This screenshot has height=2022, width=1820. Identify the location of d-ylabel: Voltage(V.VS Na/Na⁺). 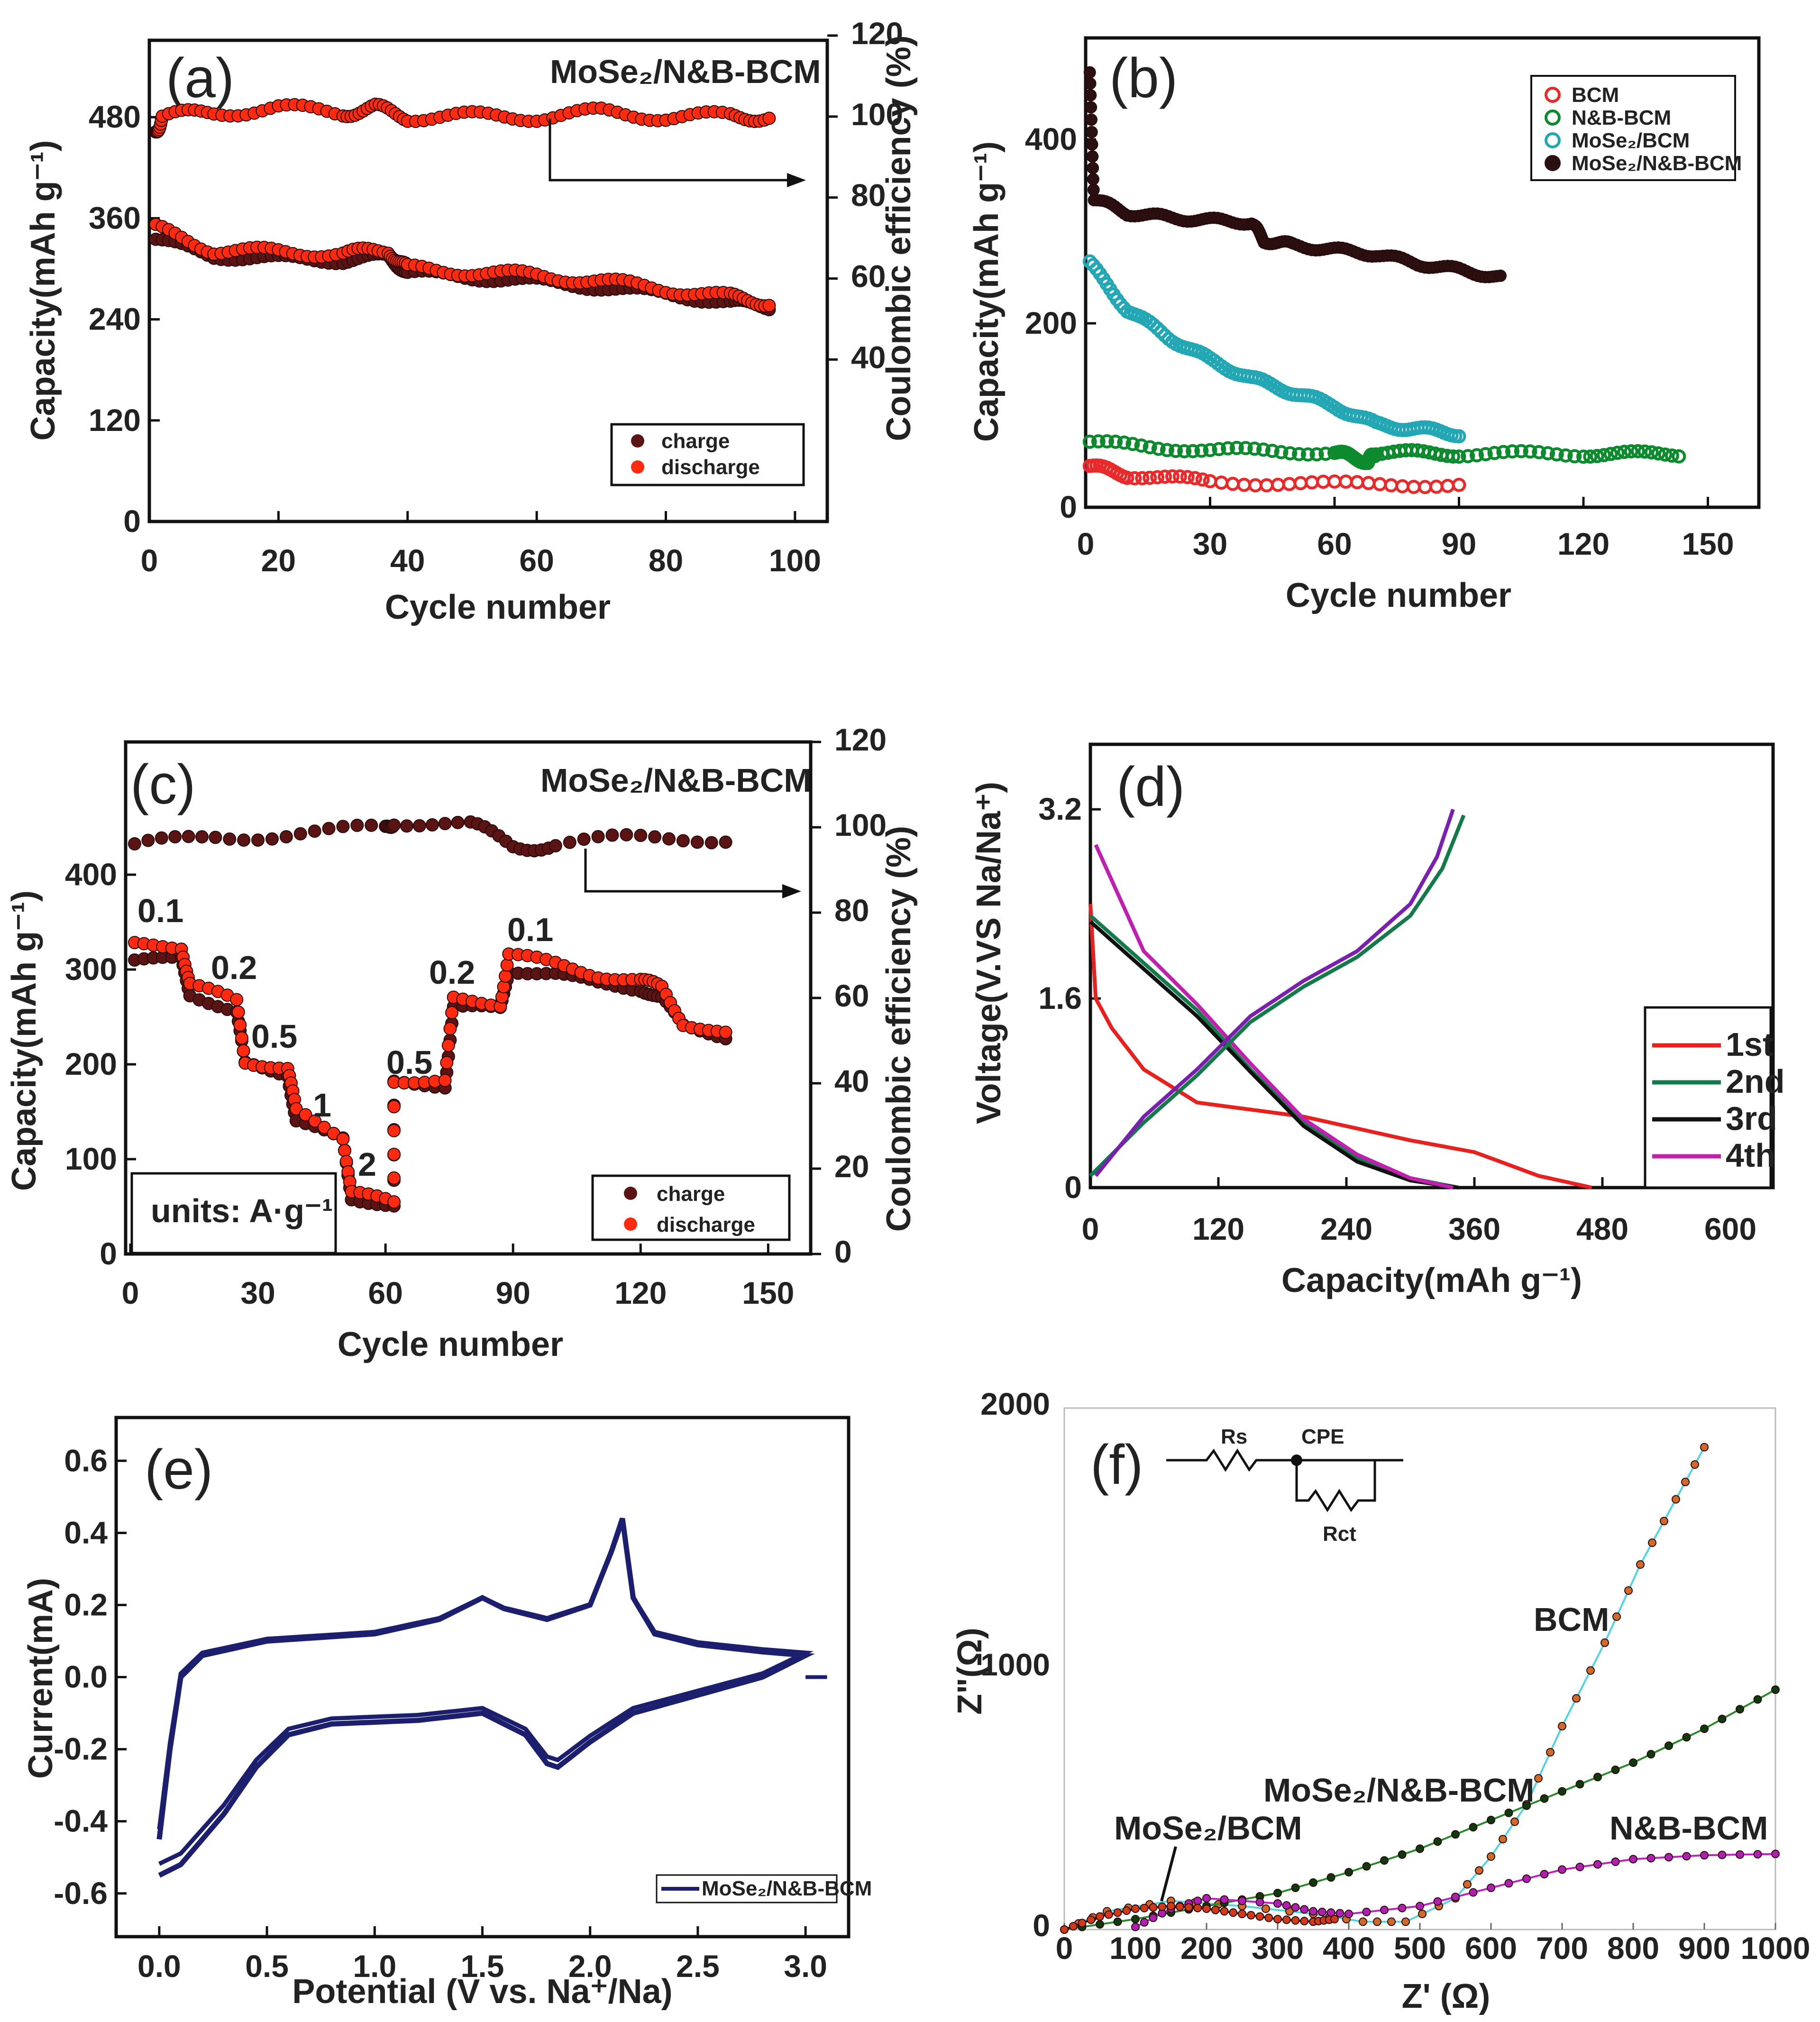
(989, 953).